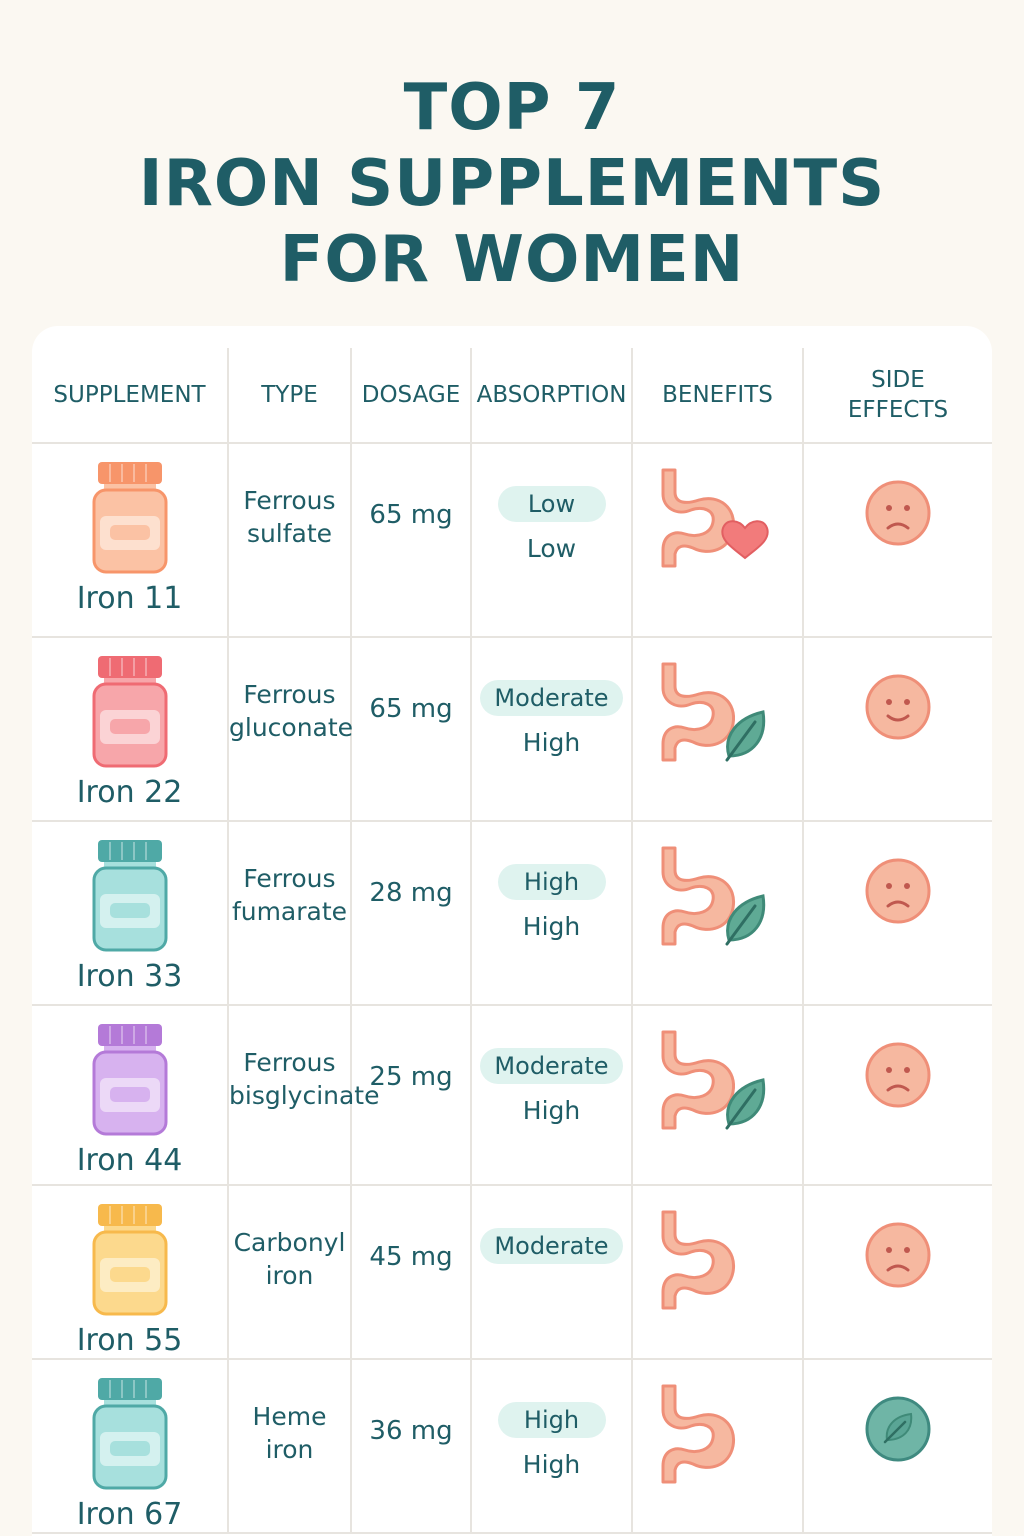 The height and width of the screenshot is (1536, 1024). I want to click on header-side-effects: SIDE EFFECTS, so click(897, 396).